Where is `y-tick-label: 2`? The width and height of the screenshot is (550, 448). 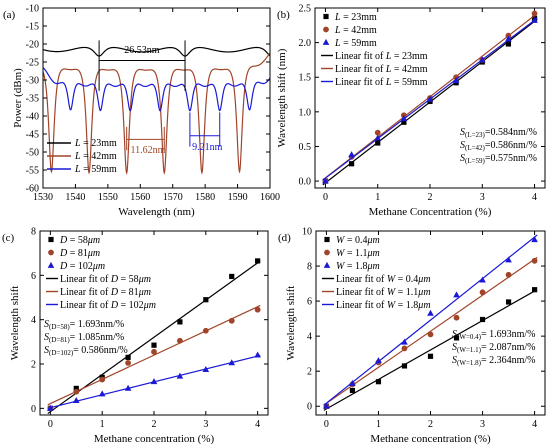
y-tick-label: 2 is located at coordinates (33, 365).